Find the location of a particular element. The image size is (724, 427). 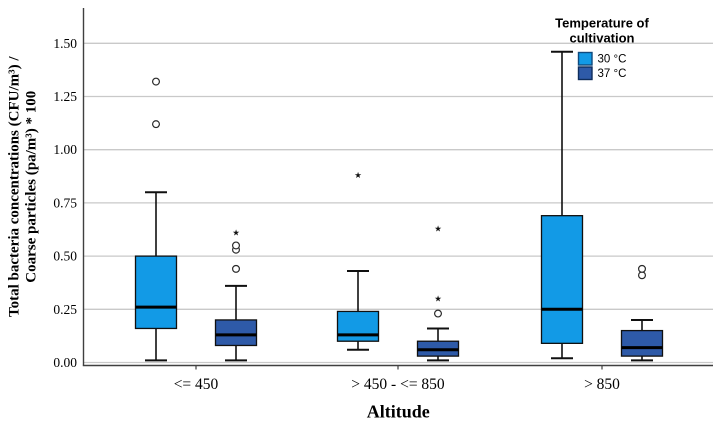

legend-title-line-2: cultivation is located at coordinates (601, 38).